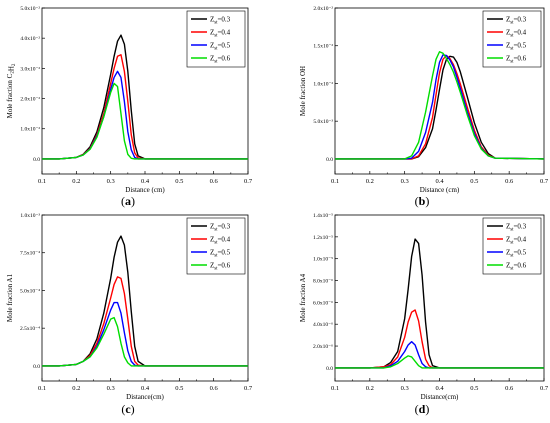 The height and width of the screenshot is (423, 550). Describe the element at coordinates (323, 325) in the screenshot. I see `y-tick-label: 4.0x10⁻⁶` at that location.